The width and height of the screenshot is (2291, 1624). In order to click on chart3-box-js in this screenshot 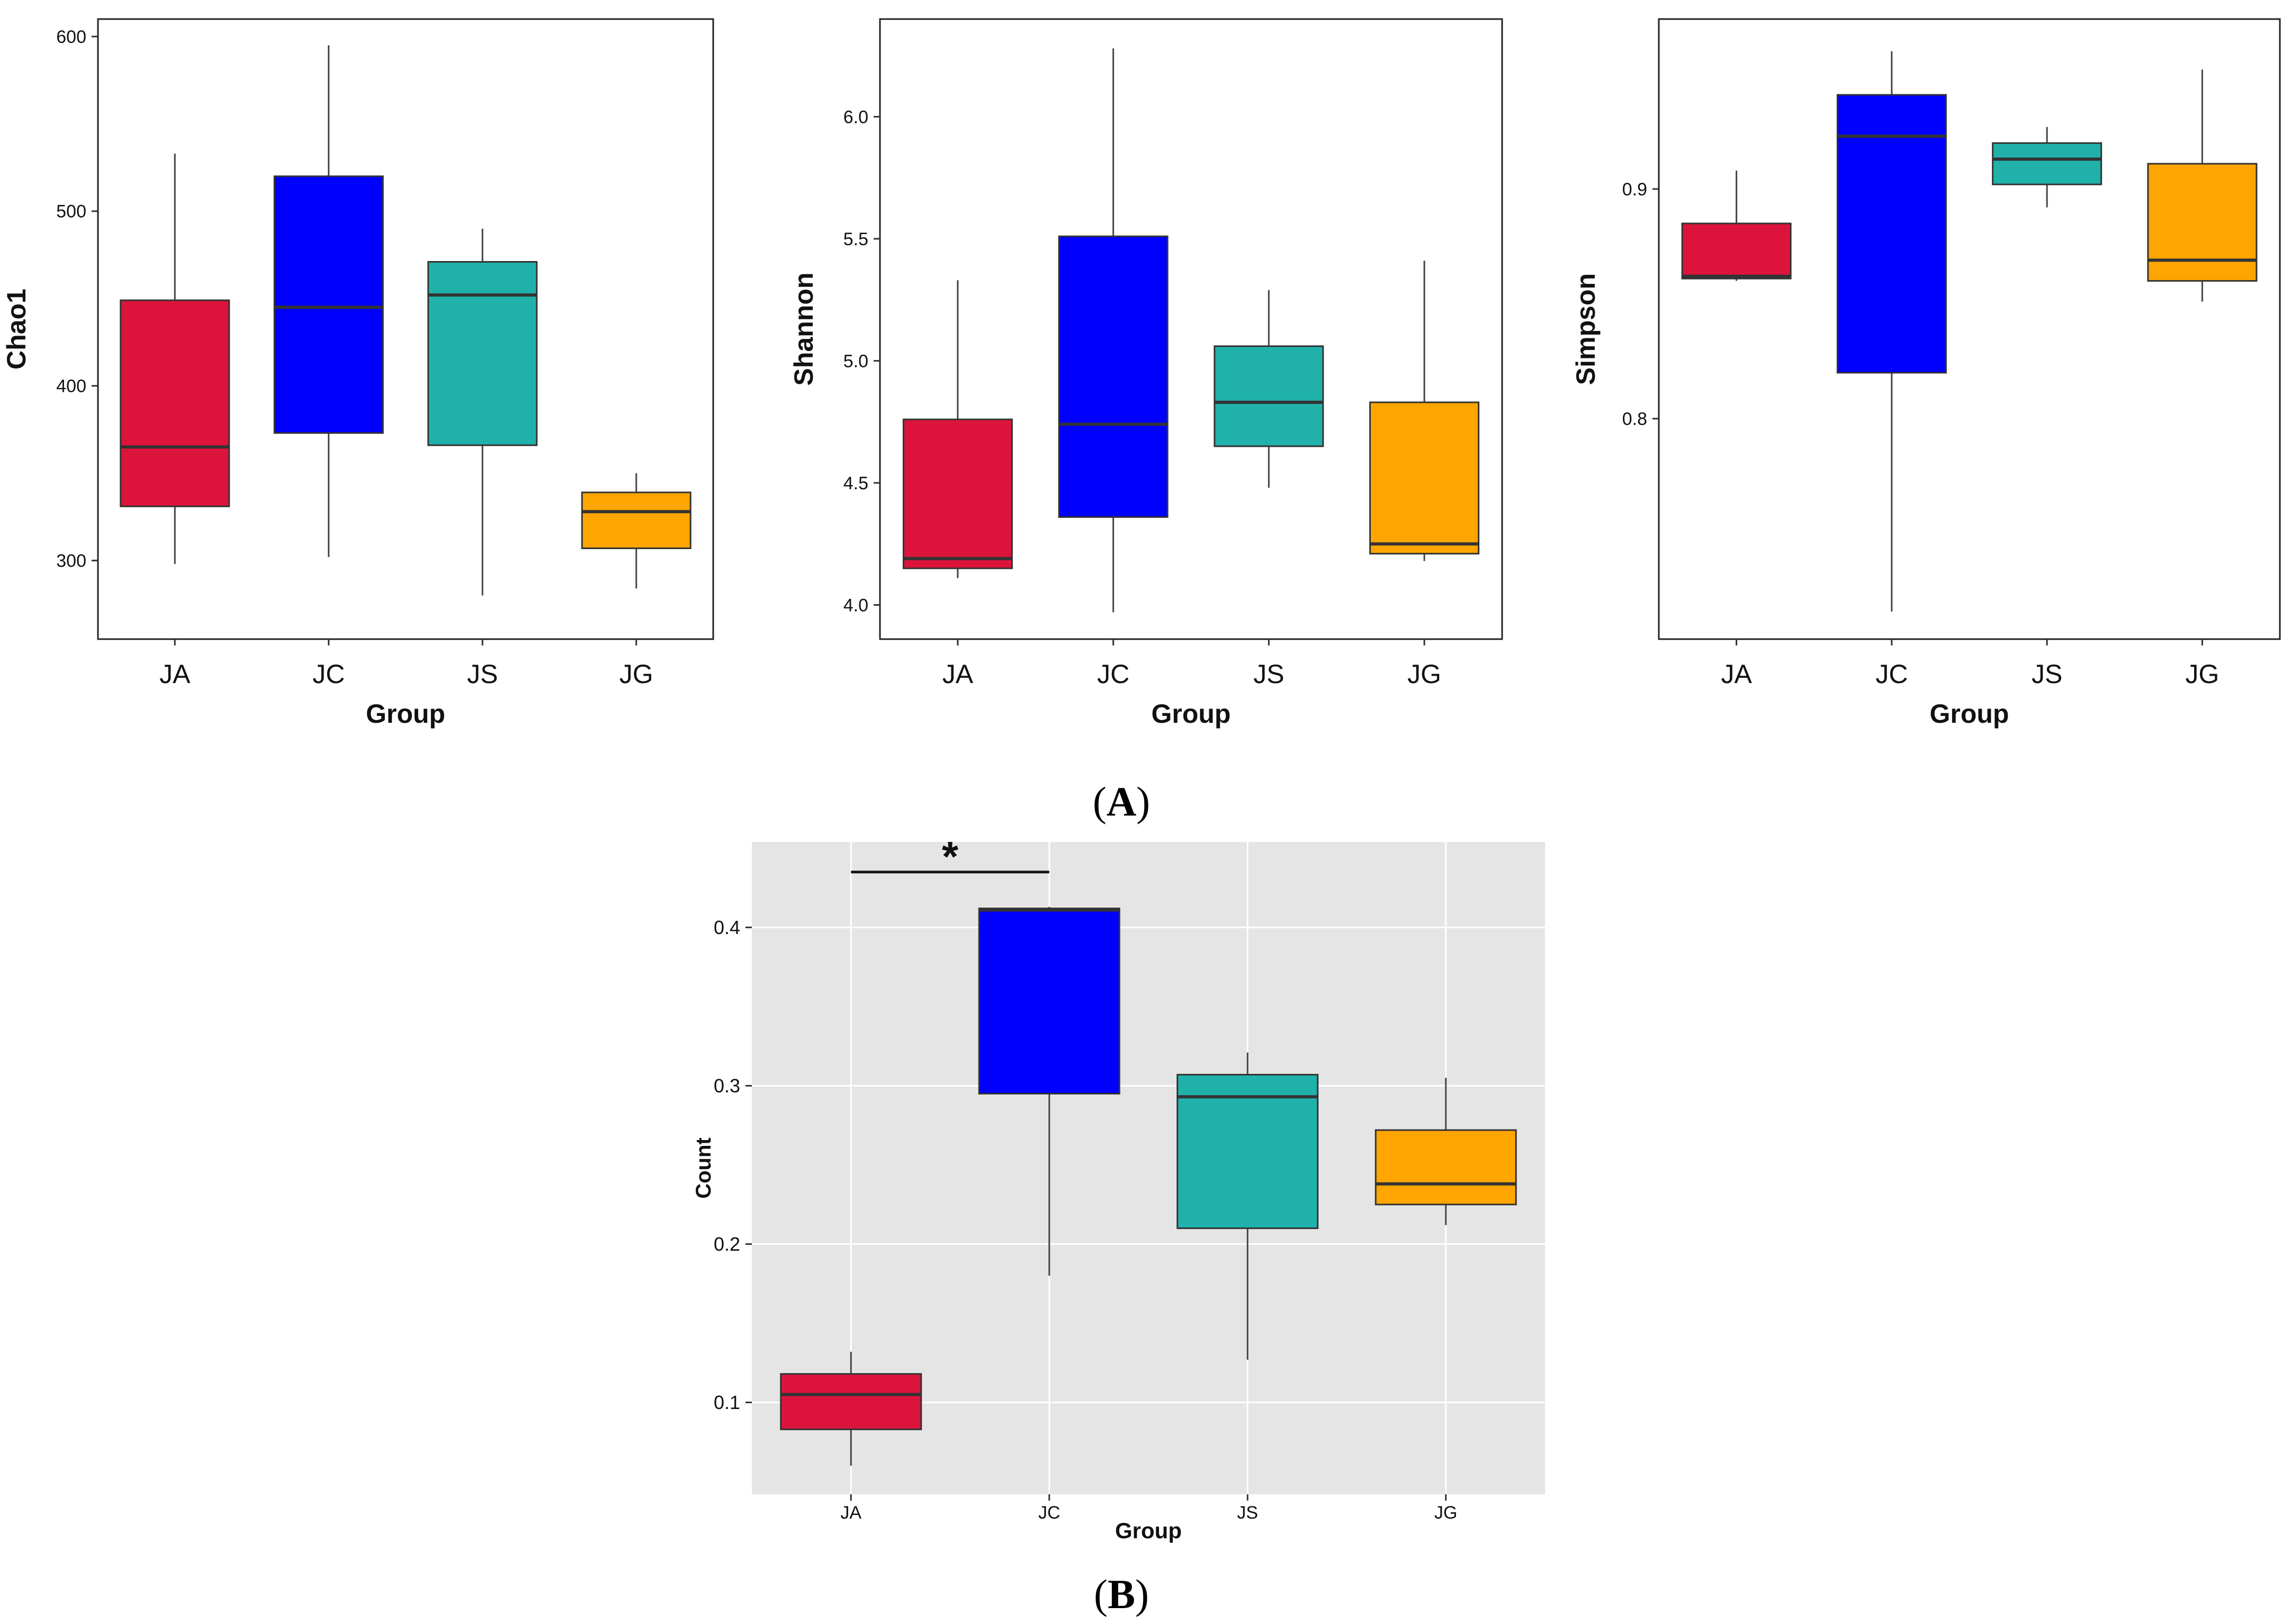, I will do `click(1247, 1206)`.